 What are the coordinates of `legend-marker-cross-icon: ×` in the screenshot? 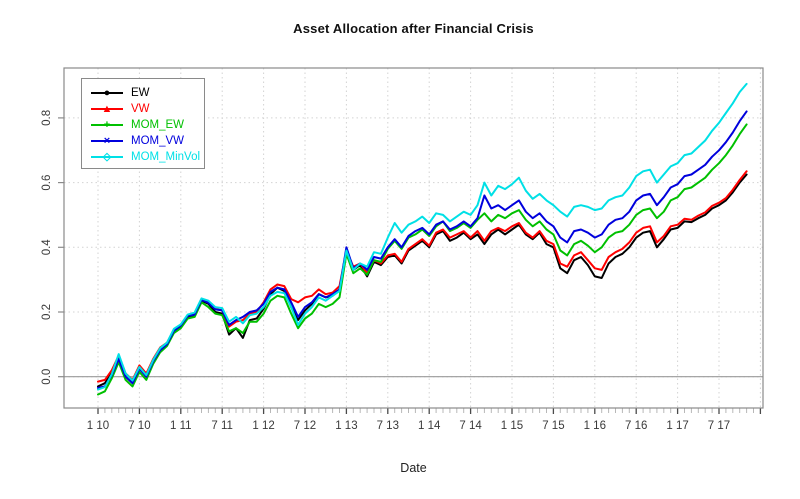 It's located at (107, 141).